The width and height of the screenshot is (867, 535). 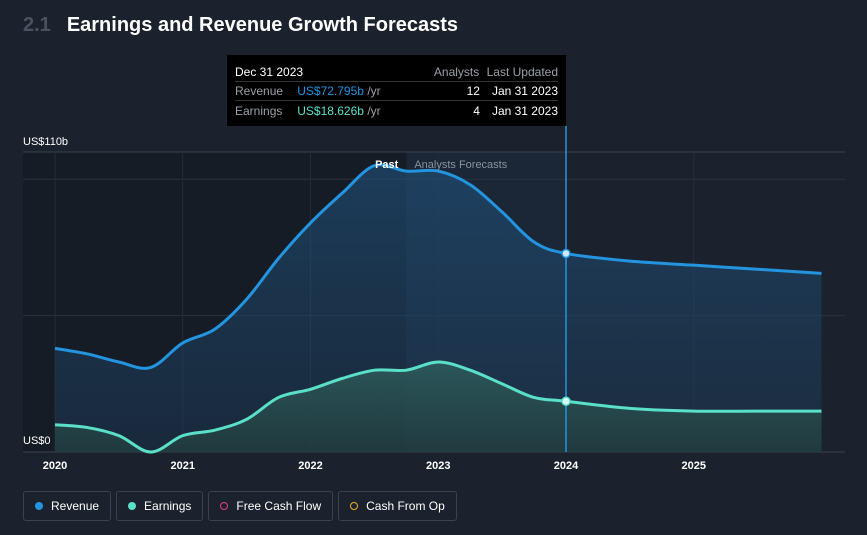 What do you see at coordinates (55, 466) in the screenshot?
I see `x-tick-label: 2020` at bounding box center [55, 466].